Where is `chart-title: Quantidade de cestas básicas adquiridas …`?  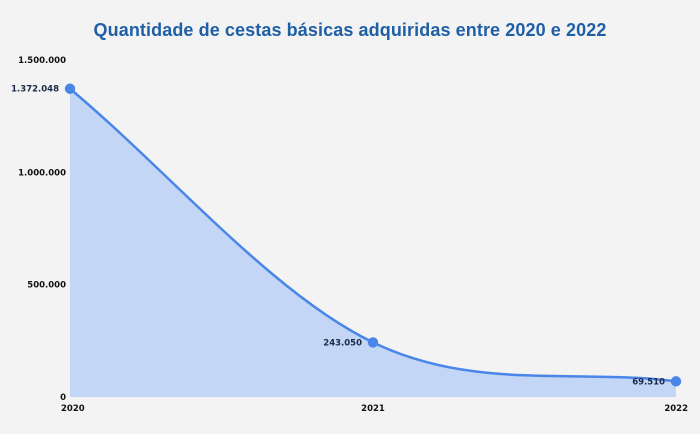 chart-title: Quantidade de cestas básicas adquiridas … is located at coordinates (350, 30).